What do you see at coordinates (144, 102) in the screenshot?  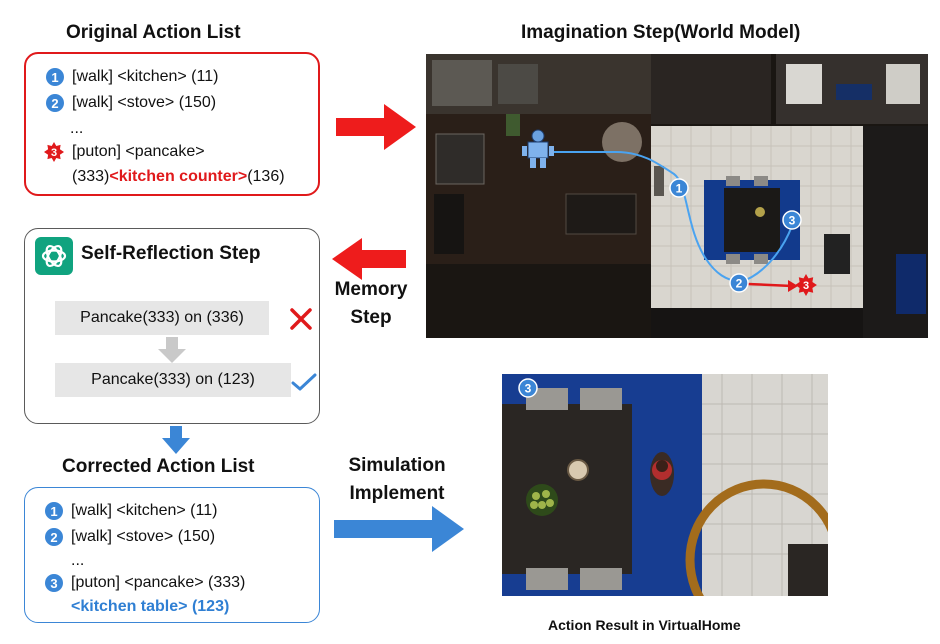 I see `original-item-2-text: [walk] <stove> (150)` at bounding box center [144, 102].